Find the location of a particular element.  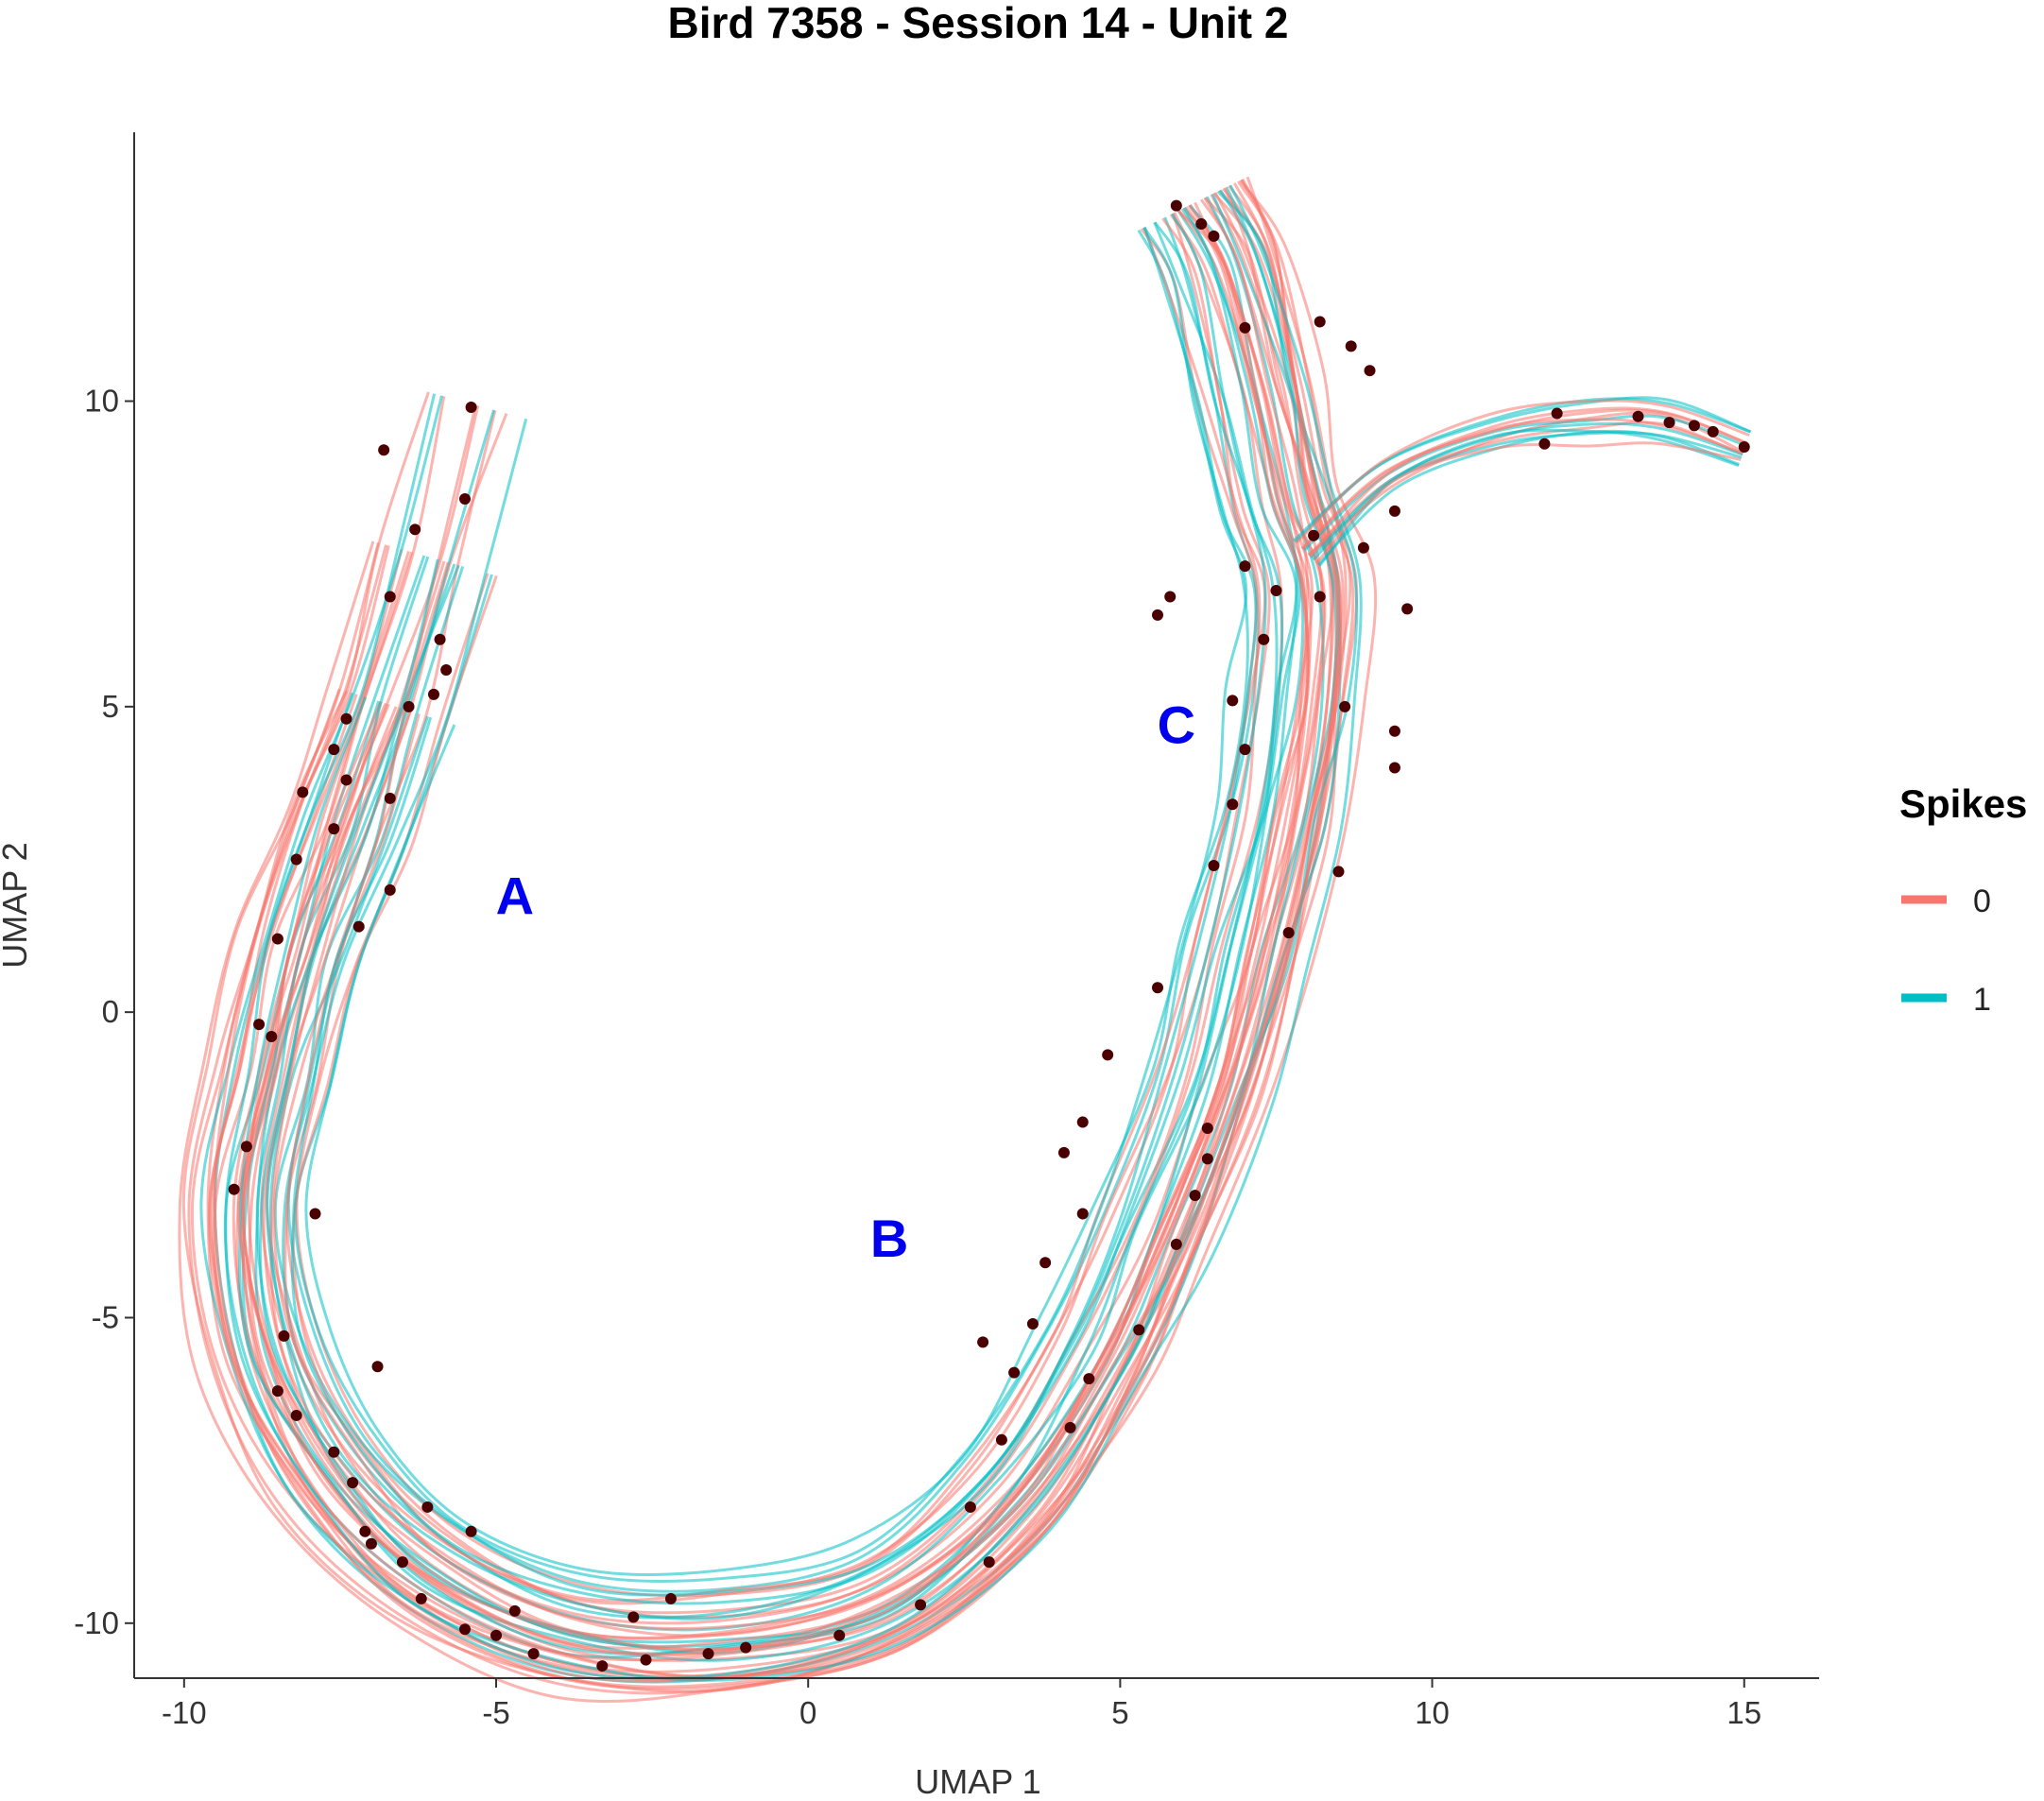

legend-label-1: 1 is located at coordinates (1982, 1000).